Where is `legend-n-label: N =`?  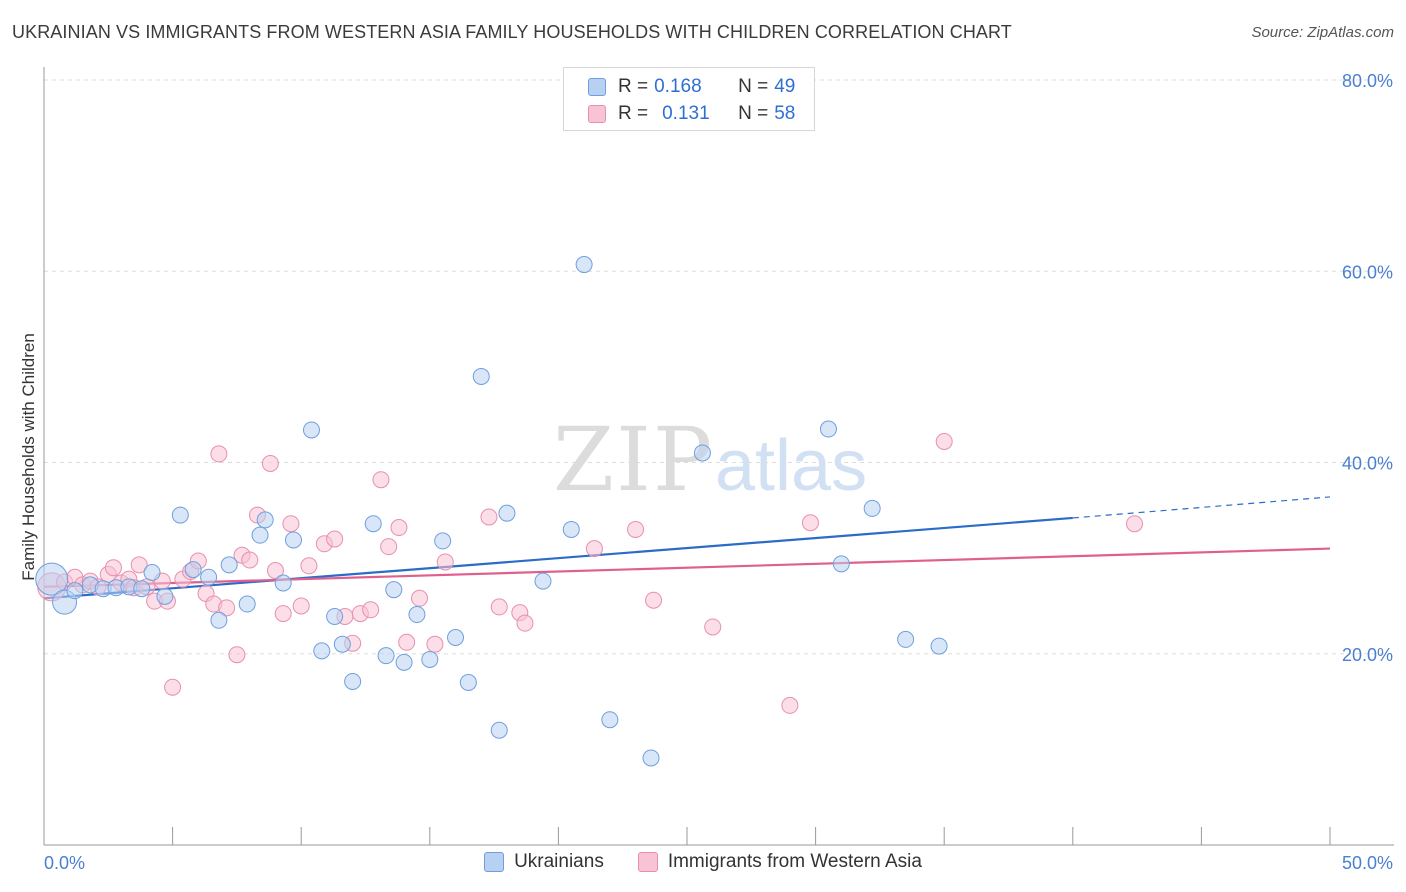
legend-n-label: N = is located at coordinates (753, 86).